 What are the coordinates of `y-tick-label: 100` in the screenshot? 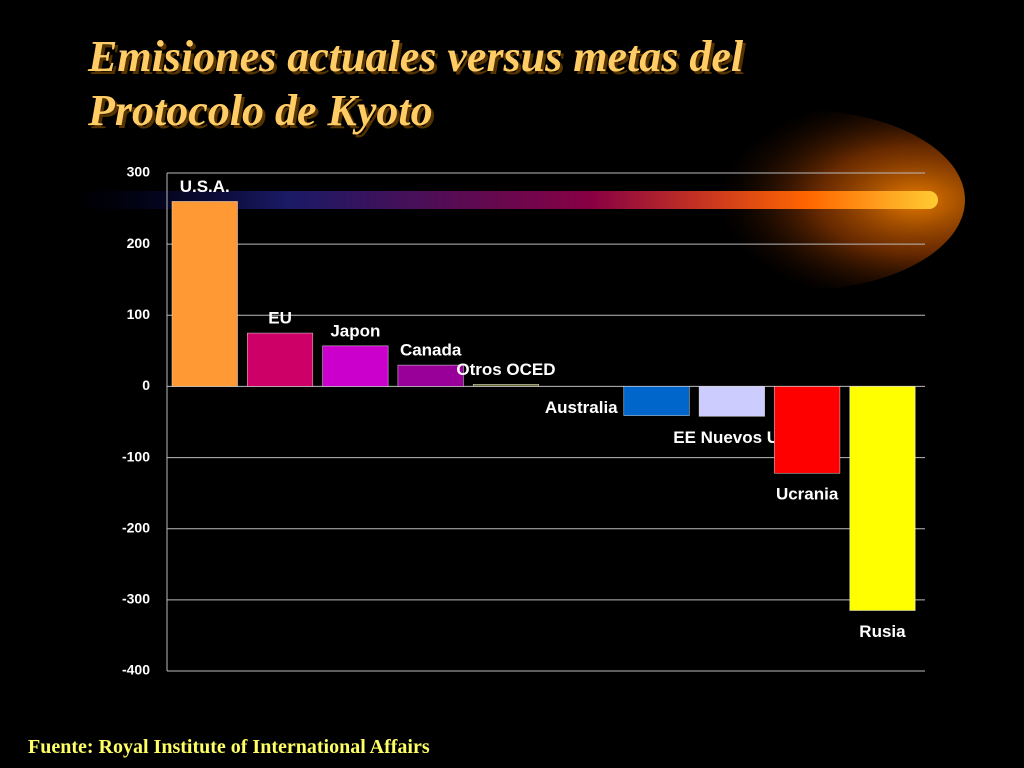 It's located at (139, 314).